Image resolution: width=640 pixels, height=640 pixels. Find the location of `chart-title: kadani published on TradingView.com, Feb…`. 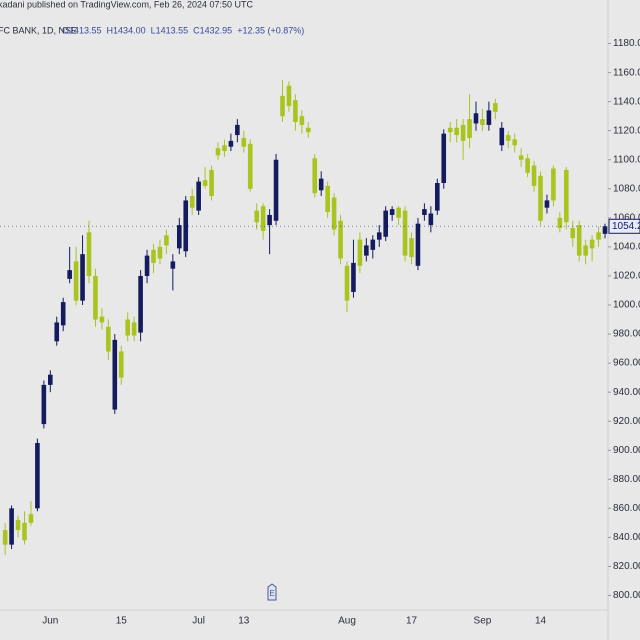

chart-title: kadani published on TradingView.com, Feb… is located at coordinates (126, 4).